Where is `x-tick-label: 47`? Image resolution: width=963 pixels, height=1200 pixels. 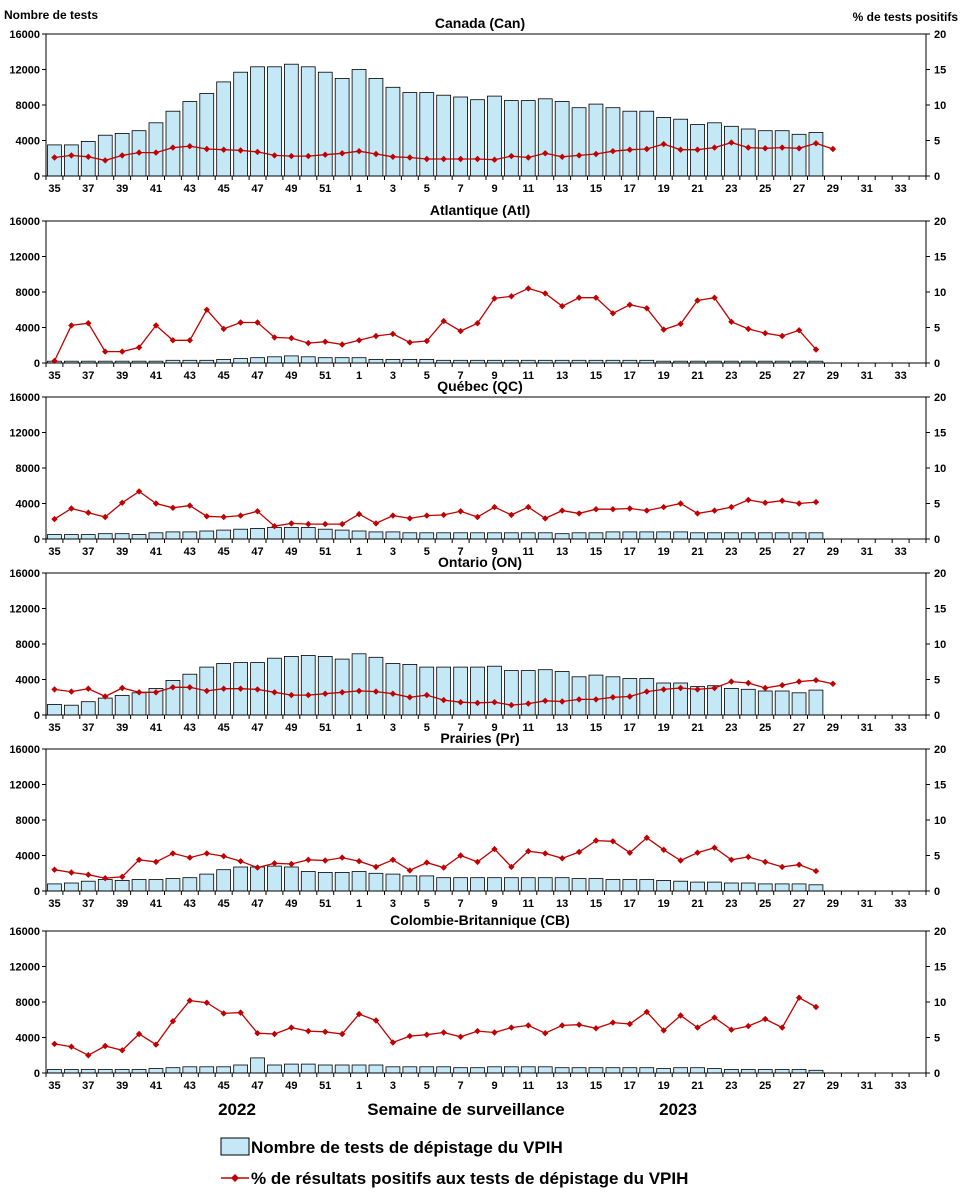 x-tick-label: 47 is located at coordinates (257, 904).